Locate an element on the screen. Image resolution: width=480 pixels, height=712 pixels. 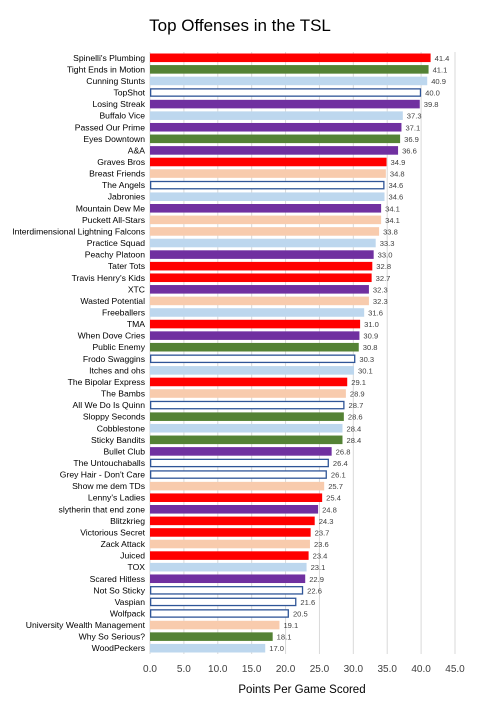
value-label: 20.5 is located at coordinates (300, 613).